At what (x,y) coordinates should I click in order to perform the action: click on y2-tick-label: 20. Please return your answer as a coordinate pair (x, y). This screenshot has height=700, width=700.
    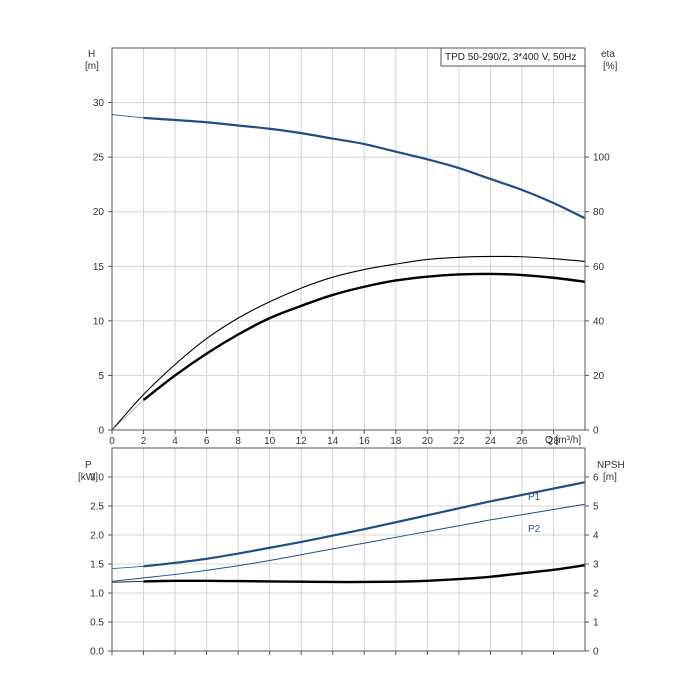
    Looking at the image, I should click on (599, 376).